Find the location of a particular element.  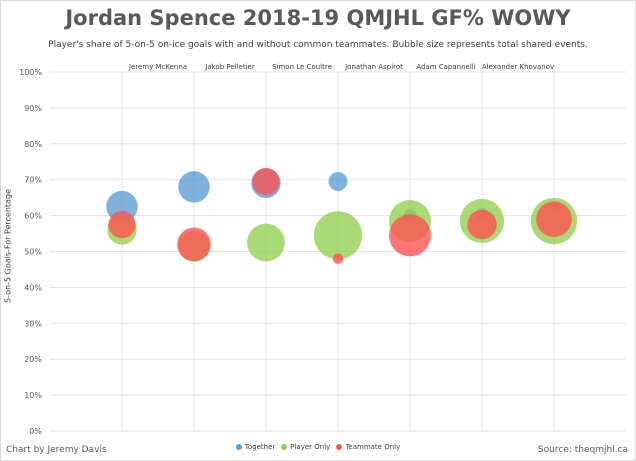

teammate-label: Adam Capannelli is located at coordinates (445, 67).